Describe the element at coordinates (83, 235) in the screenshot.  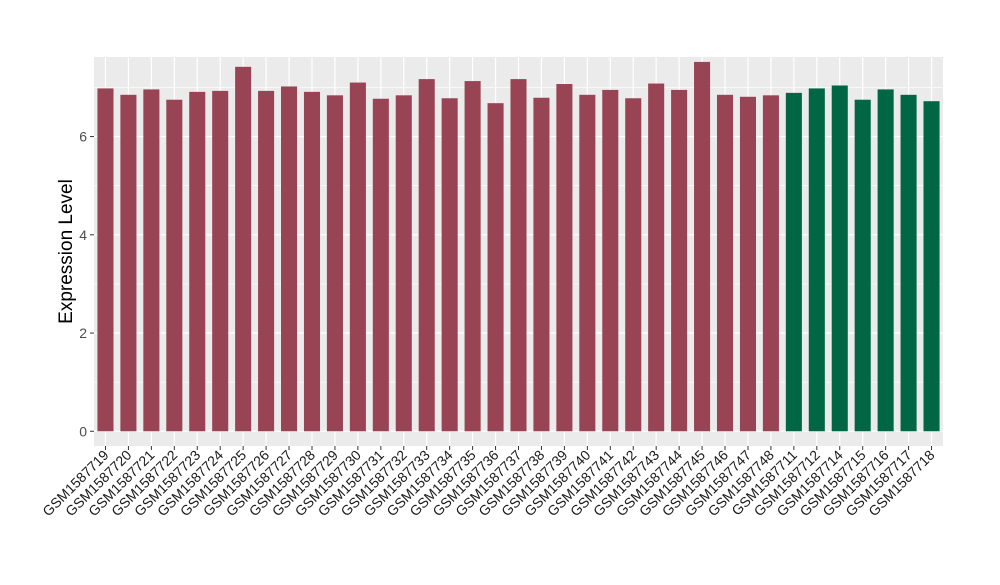
I see `y-tick-label: 4` at that location.